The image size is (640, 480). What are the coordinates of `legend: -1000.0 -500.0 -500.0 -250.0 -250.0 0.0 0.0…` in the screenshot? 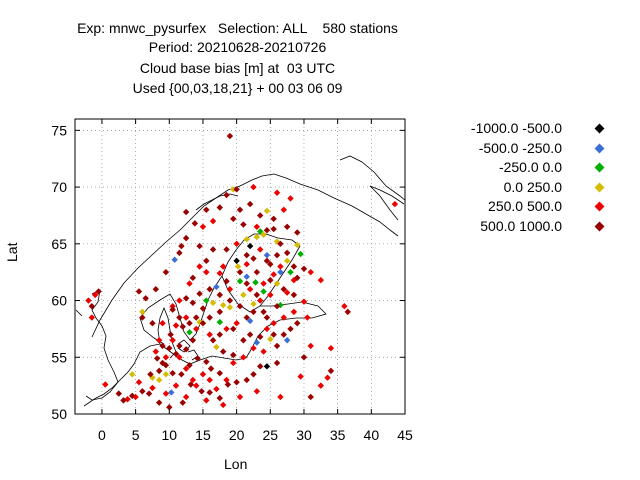 It's located at (535, 178).